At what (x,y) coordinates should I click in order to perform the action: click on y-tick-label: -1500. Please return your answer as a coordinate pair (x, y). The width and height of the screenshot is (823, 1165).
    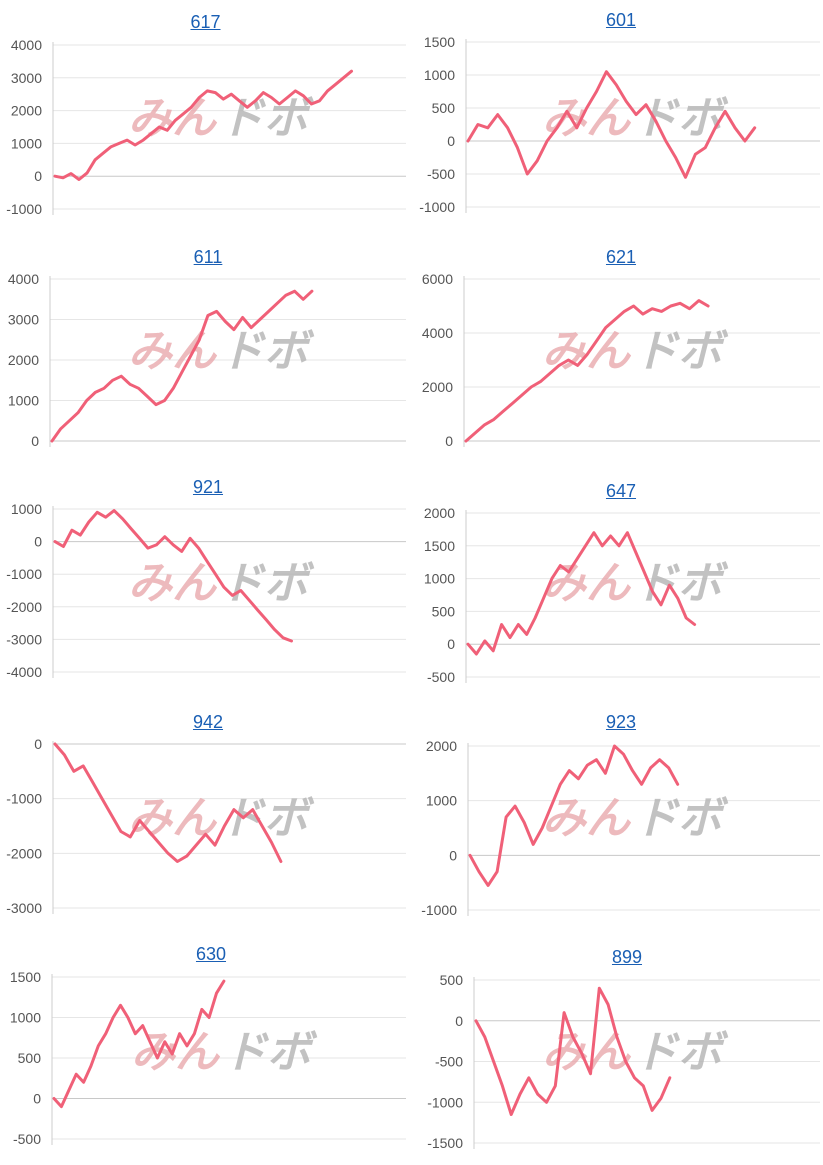
    Looking at the image, I should click on (445, 1143).